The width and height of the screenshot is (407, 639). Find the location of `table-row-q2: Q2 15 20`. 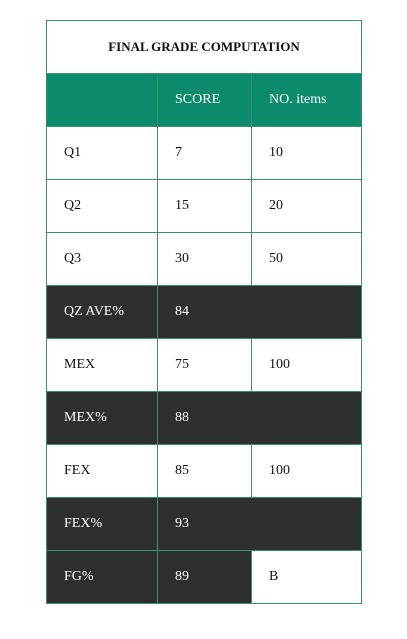

table-row-q2: Q2 15 20 is located at coordinates (204, 206).